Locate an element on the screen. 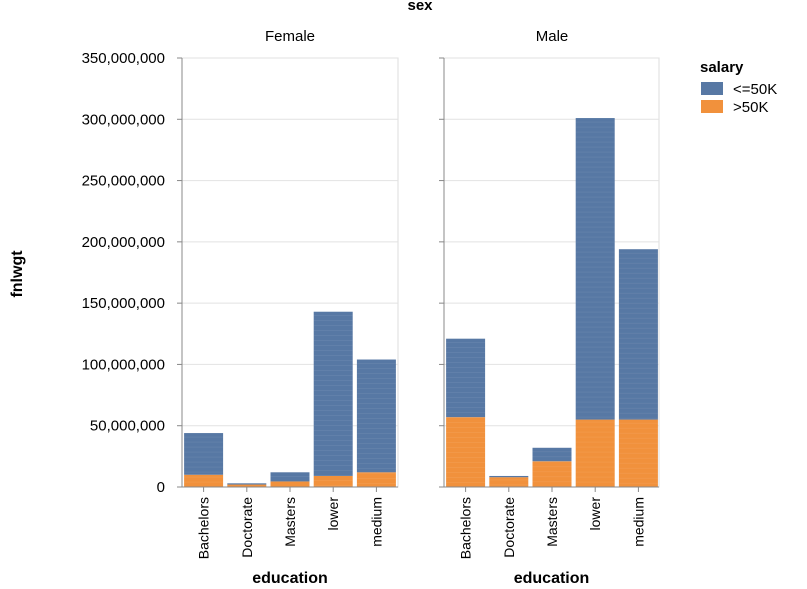 This screenshot has width=807, height=589. legend-swatch-gt50k is located at coordinates (712, 106).